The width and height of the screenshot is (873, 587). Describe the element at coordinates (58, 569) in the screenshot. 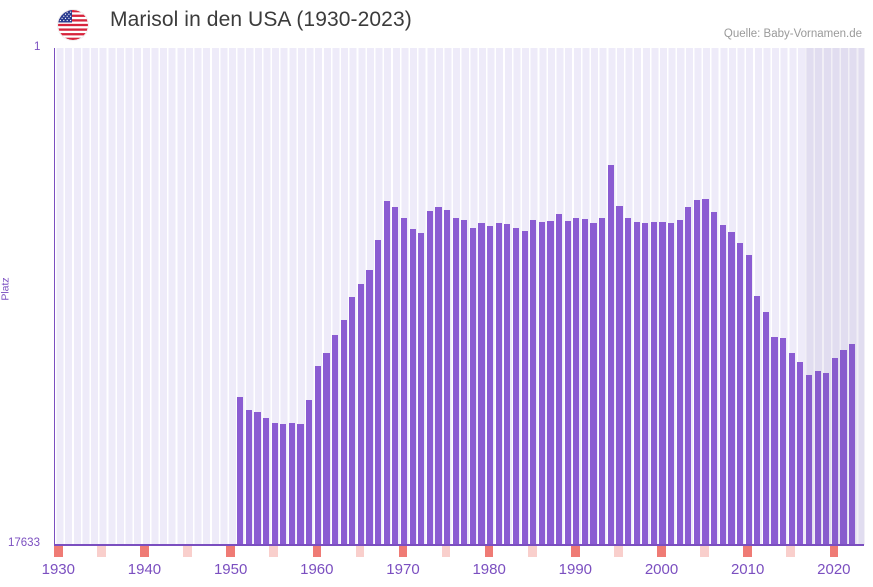

I see `x-axis-label: 1930` at that location.